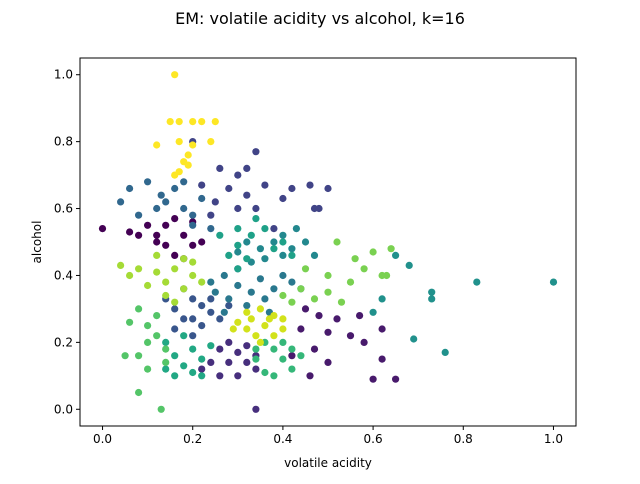 The width and height of the screenshot is (640, 484). What do you see at coordinates (328, 436) in the screenshot?
I see `x-axis-ticks: 0.0 0.2 0.4 0.6 0.8 1.0` at bounding box center [328, 436].